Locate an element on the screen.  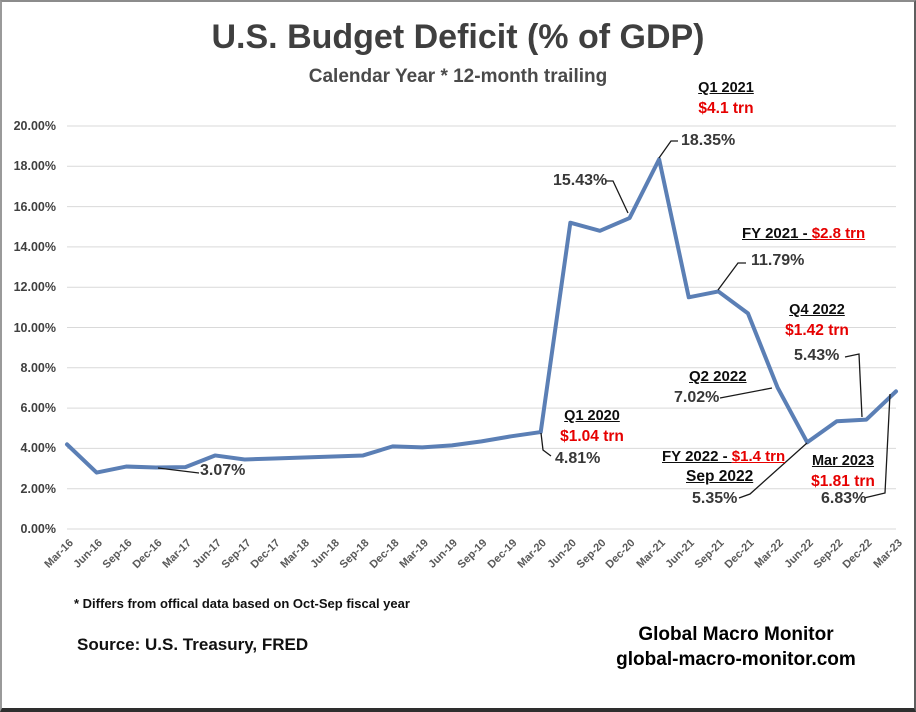
annotation-mar-2023: Mar 2023 $1.81 trn is located at coordinates (843, 471).